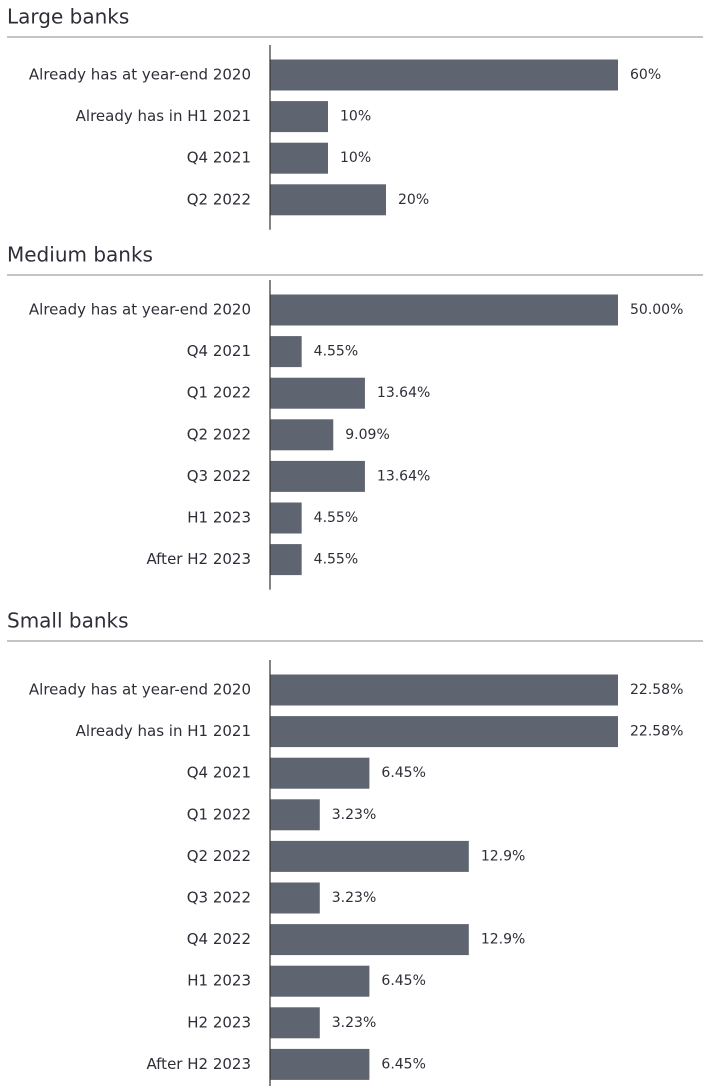  Describe the element at coordinates (645, 75) in the screenshot. I see `value-label: 60%` at that location.